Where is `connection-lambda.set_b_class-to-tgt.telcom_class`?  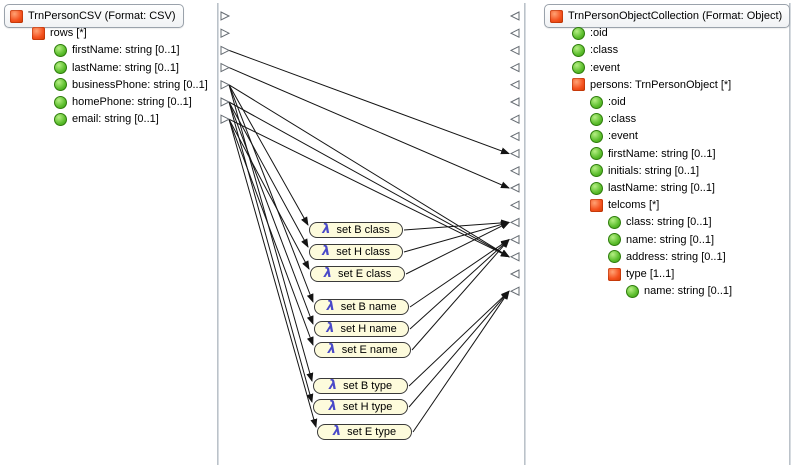 connection-lambda.set_b_class-to-tgt.telcom_class is located at coordinates (456, 225).